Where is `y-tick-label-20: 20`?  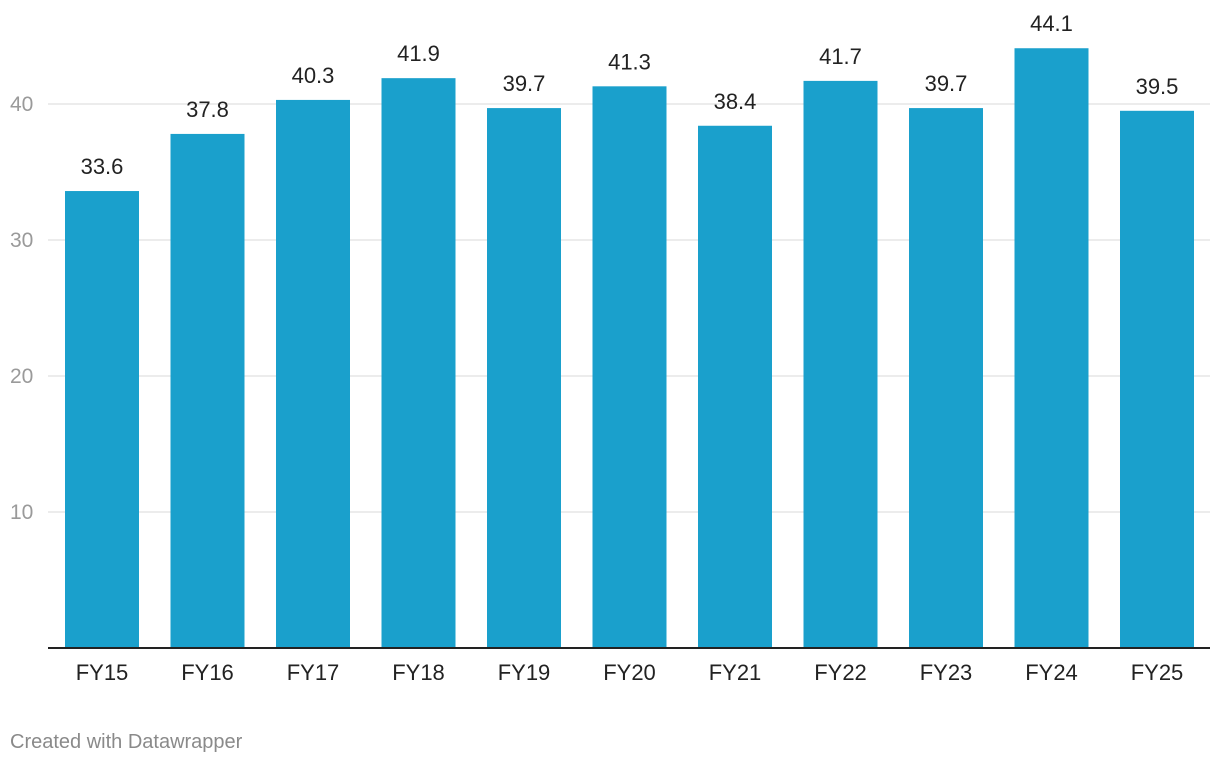
y-tick-label-20: 20 is located at coordinates (21, 376).